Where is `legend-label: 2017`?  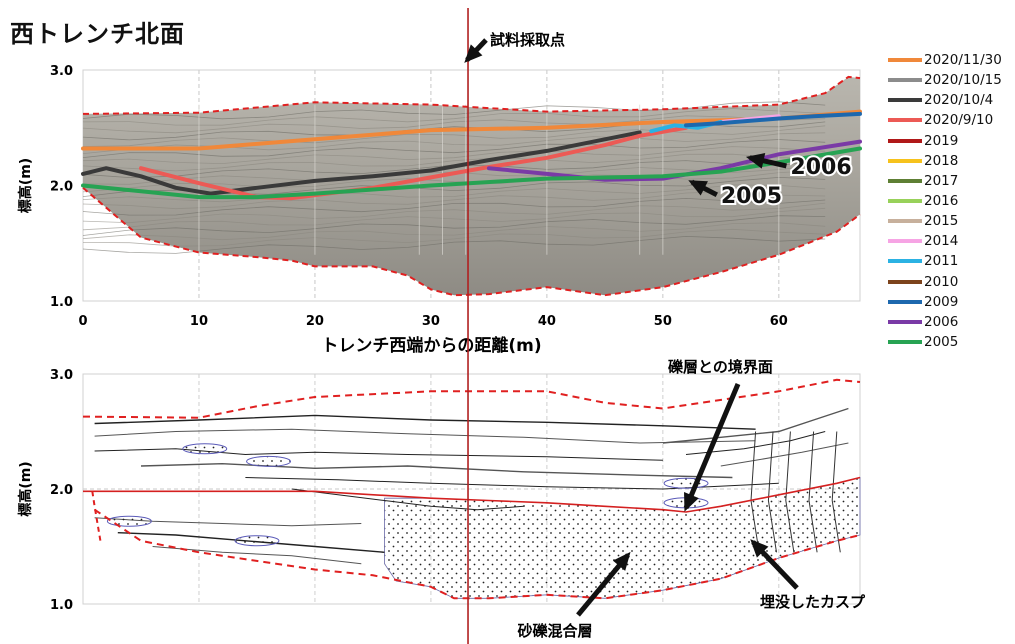
legend-label: 2017 is located at coordinates (941, 180).